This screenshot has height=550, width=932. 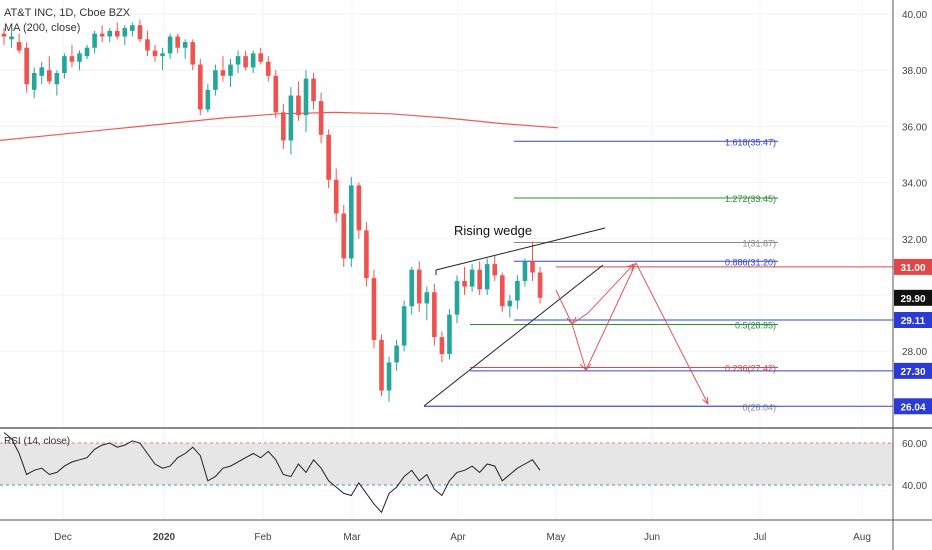 What do you see at coordinates (914, 127) in the screenshot?
I see `price-tick-label: 36.00` at bounding box center [914, 127].